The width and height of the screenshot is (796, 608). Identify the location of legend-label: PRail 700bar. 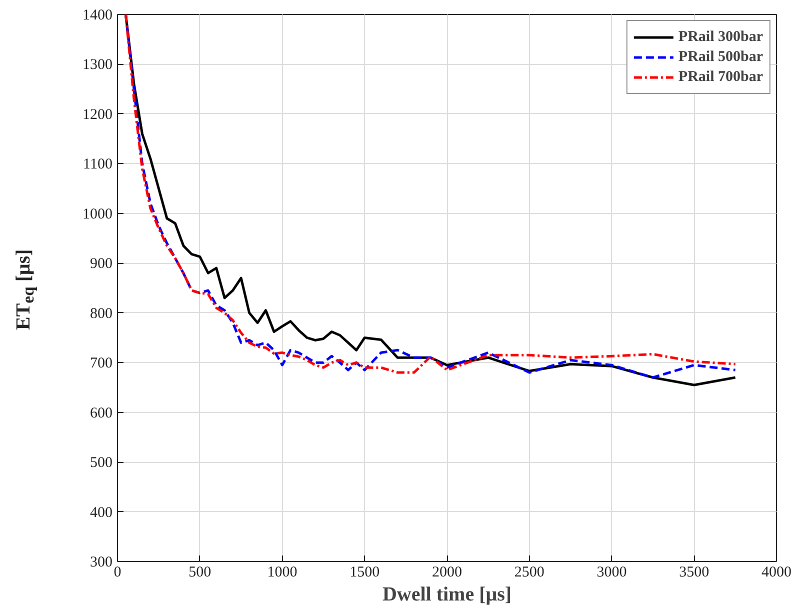
(720, 77).